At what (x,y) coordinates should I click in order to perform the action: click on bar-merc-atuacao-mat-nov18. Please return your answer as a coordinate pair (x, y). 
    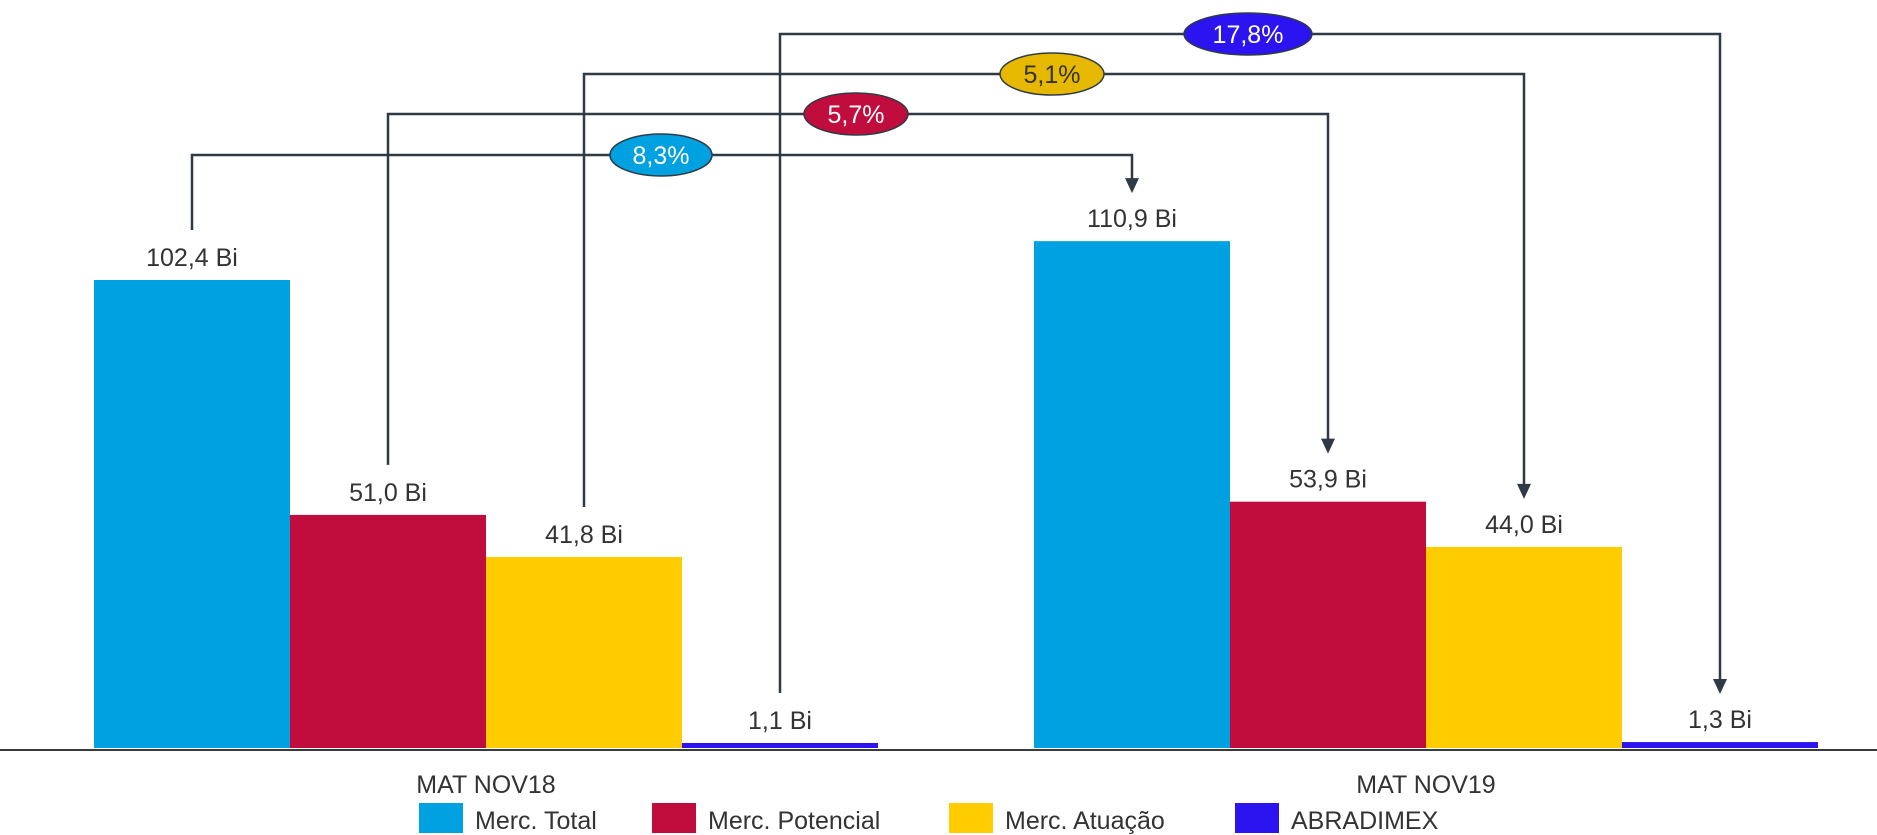
    Looking at the image, I should click on (584, 652).